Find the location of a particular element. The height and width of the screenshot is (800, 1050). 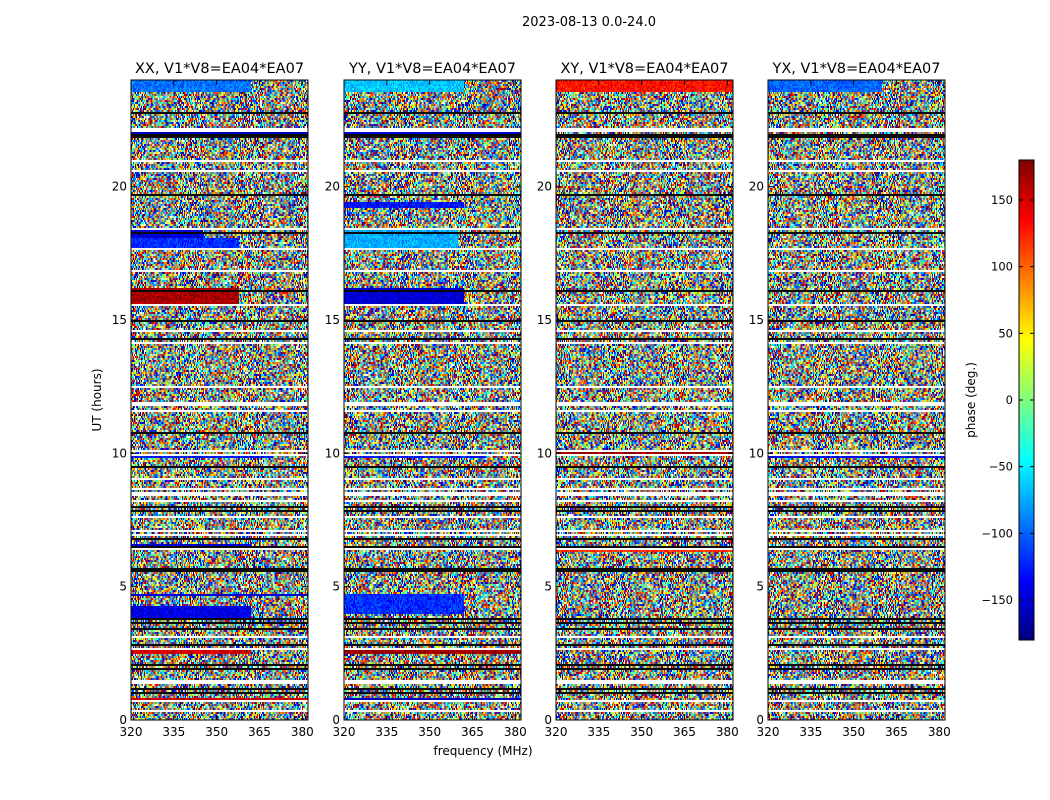

panel-title: YX, V1*V8=EA04*EA07 is located at coordinates (855, 69).